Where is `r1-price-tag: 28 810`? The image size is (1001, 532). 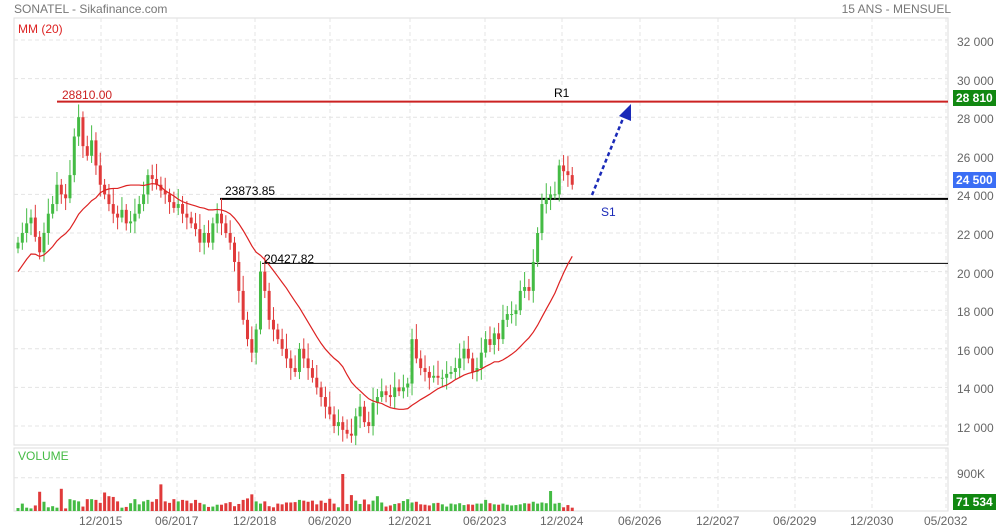 r1-price-tag: 28 810 is located at coordinates (974, 98).